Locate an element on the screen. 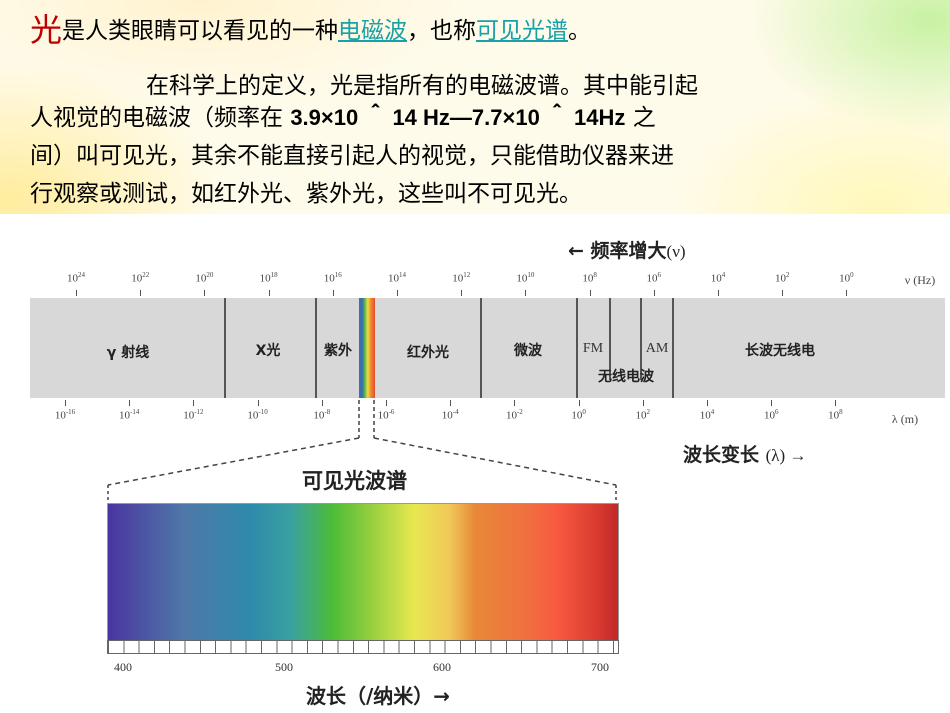 This screenshot has height=713, width=950. wavelength-tick-label: 10⁻⁴ is located at coordinates (450, 415).